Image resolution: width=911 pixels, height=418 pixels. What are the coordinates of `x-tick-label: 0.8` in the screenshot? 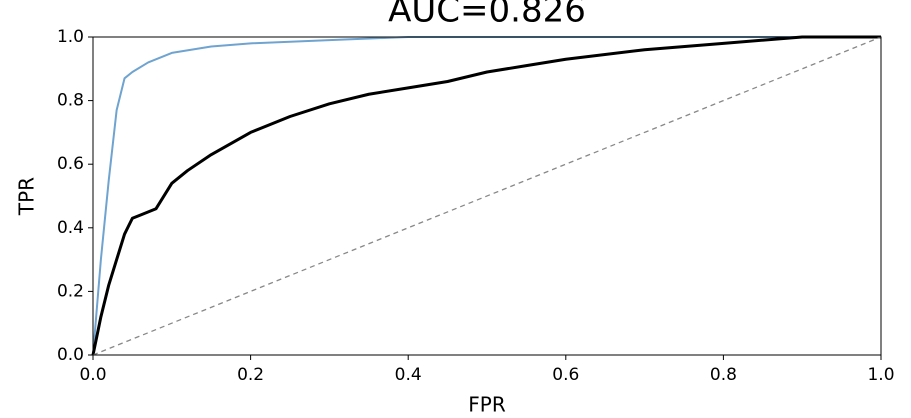 It's located at (723, 375).